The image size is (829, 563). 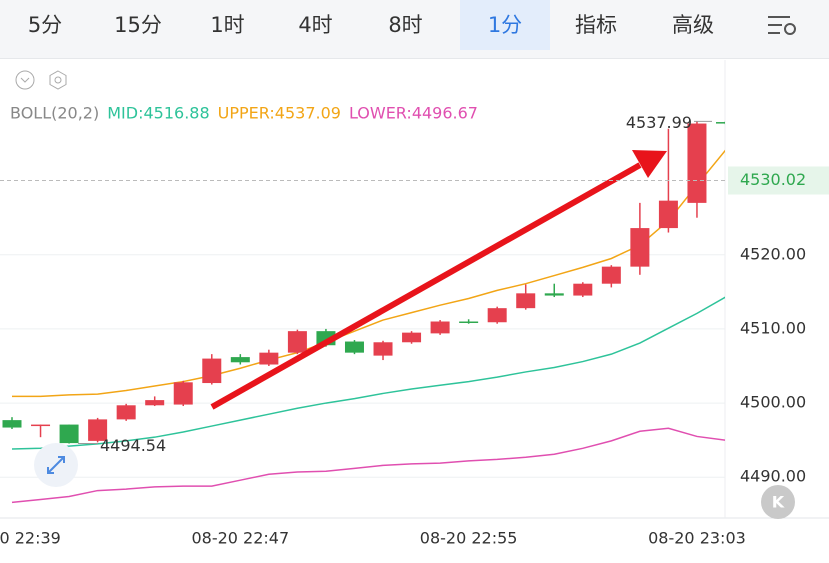 I want to click on last-price-label: 4530.02, so click(x=773, y=179).